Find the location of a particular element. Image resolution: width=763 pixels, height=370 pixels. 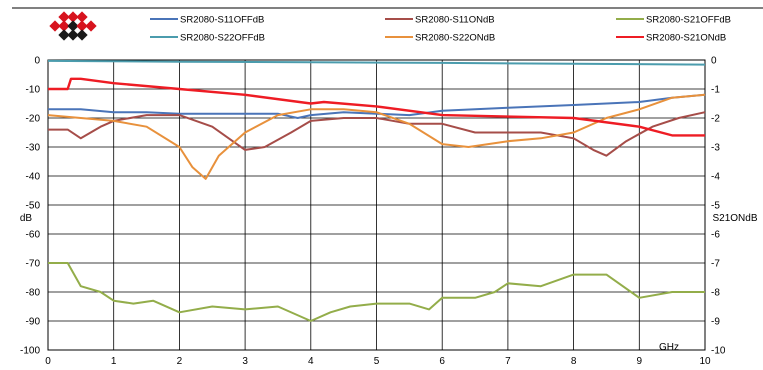

x-tick-label: 6 is located at coordinates (442, 361).